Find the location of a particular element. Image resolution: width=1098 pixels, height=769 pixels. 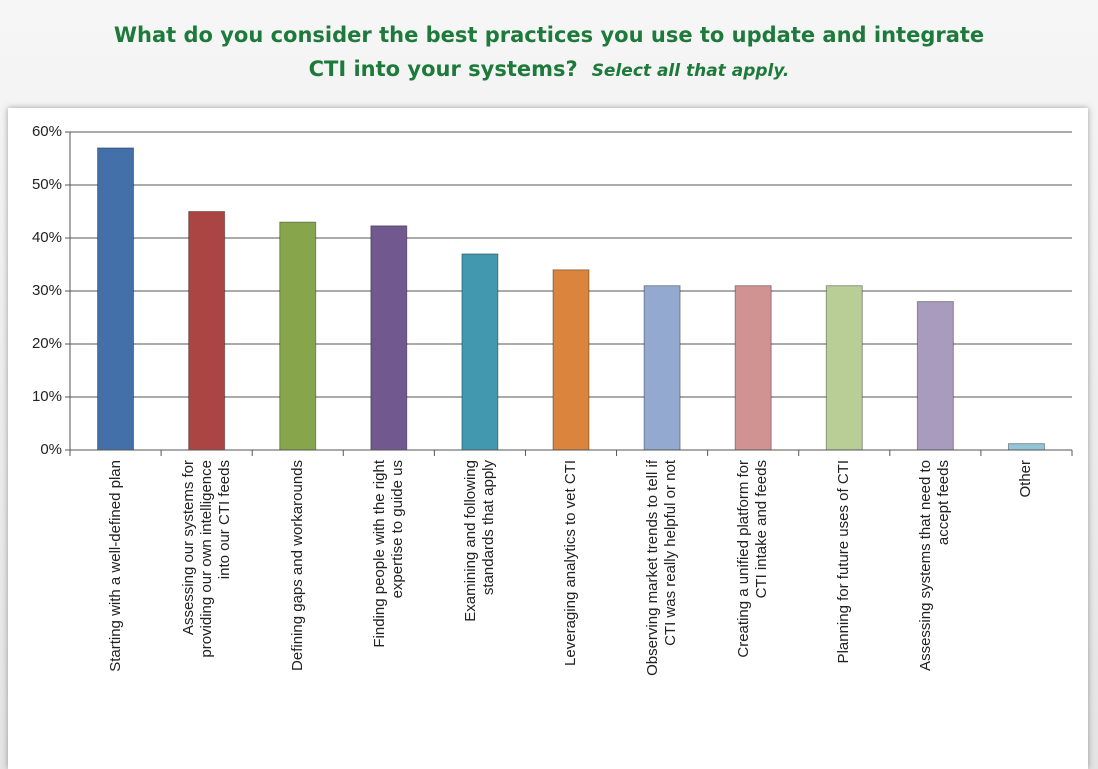

y-tick-label: 50% is located at coordinates (47, 184).